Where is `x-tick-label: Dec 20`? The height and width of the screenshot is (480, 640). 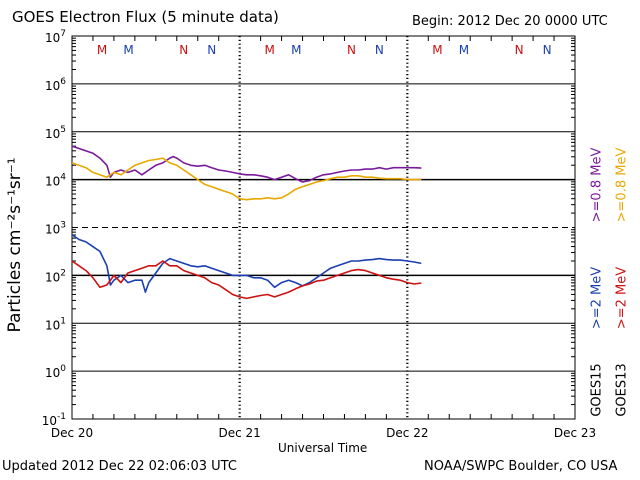 x-tick-label: Dec 20 is located at coordinates (72, 433).